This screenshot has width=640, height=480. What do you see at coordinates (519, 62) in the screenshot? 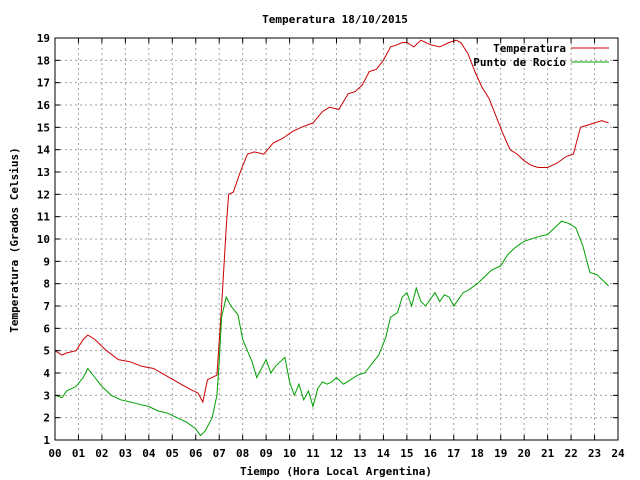
I see `legend-label-punto-de-rocio: Punto de Rocío` at bounding box center [519, 62].